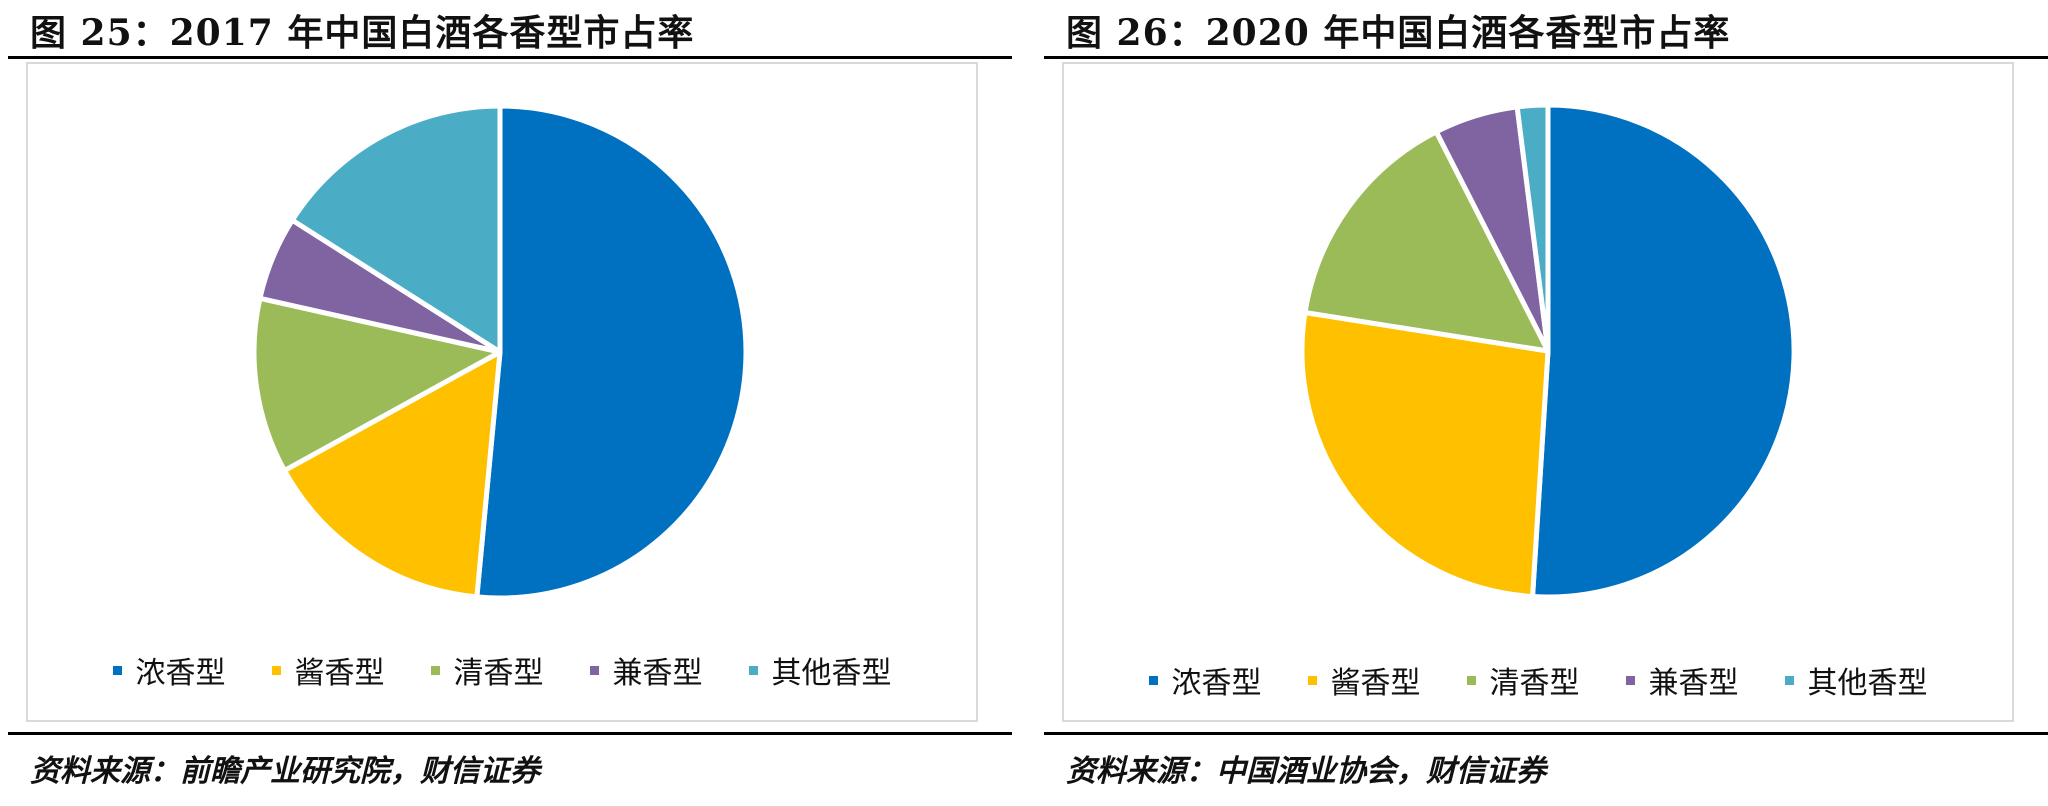 Image resolution: width=2048 pixels, height=806 pixels. What do you see at coordinates (1398, 33) in the screenshot?
I see `figure-title: 图 26：2020 年中国白酒各香型市占率` at bounding box center [1398, 33].